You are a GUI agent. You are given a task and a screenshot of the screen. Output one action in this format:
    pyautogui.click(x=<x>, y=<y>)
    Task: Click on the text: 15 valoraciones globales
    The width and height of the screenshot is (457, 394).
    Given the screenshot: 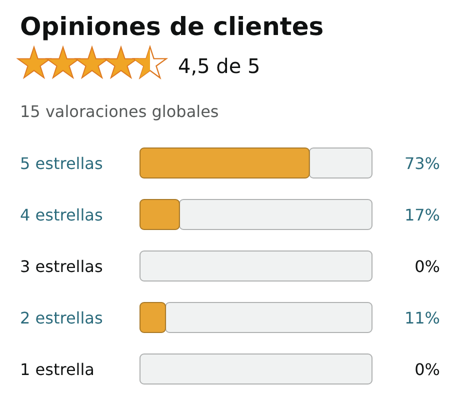 What is the action you would take?
    pyautogui.click(x=119, y=111)
    